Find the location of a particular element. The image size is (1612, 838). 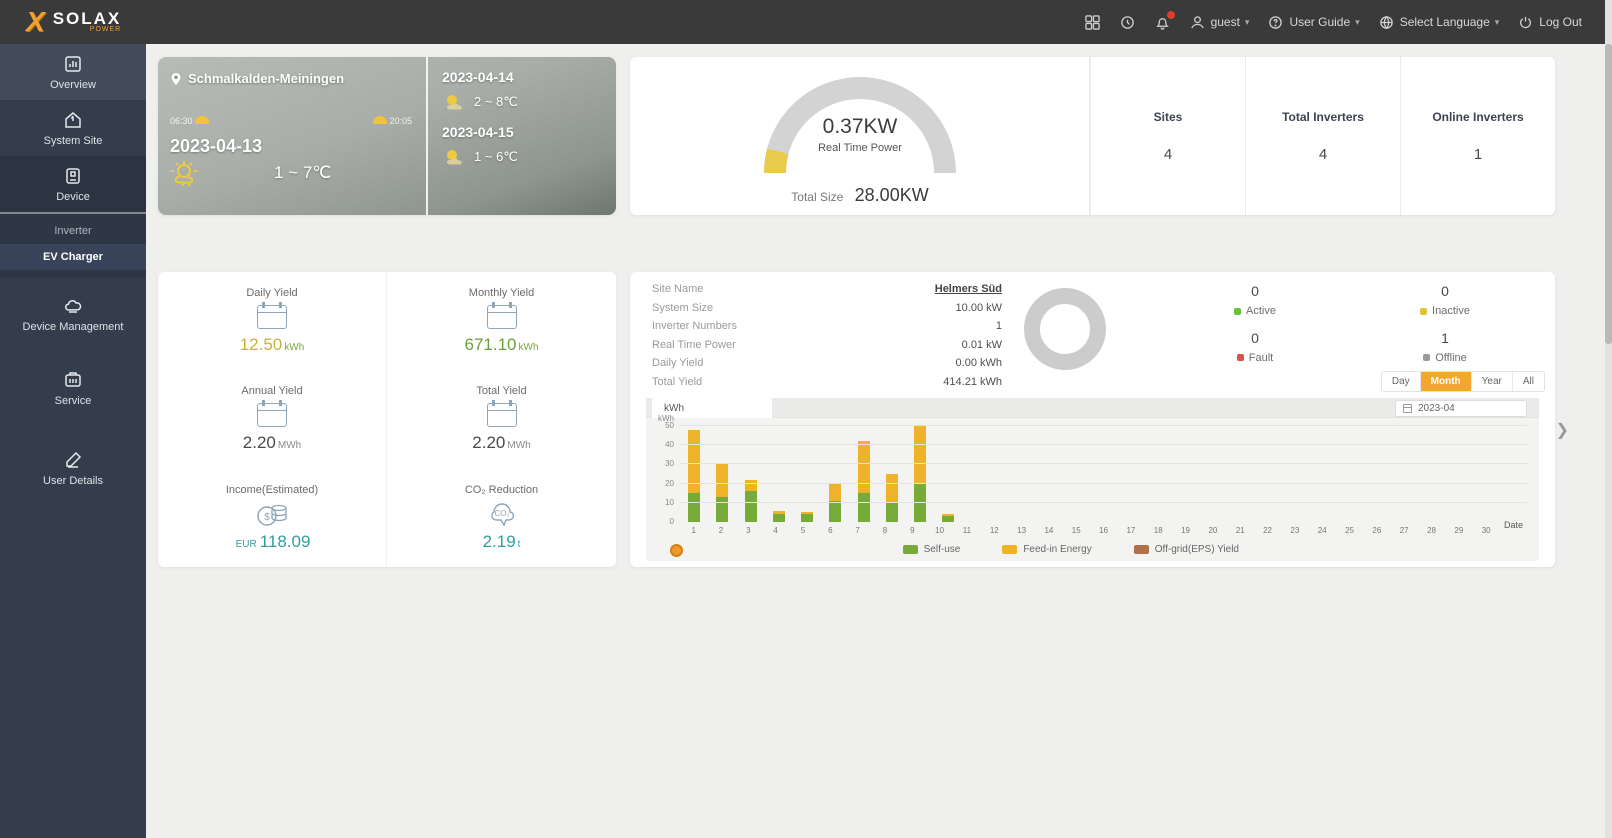

x-tick-label: 9 is located at coordinates (912, 530).